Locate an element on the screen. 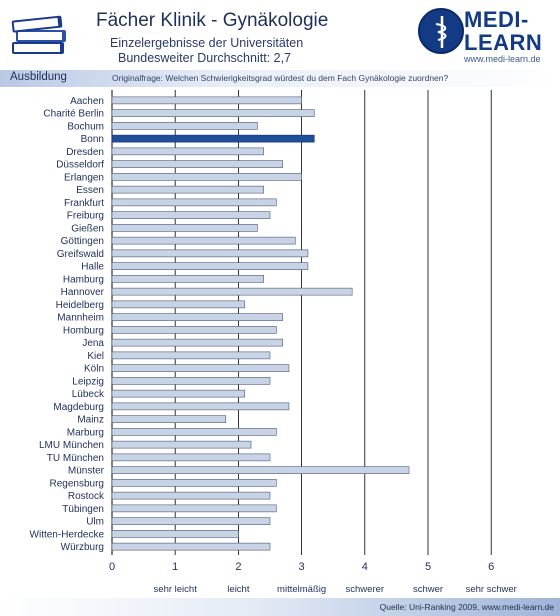 The height and width of the screenshot is (616, 560). y-tick-label: Tübingen is located at coordinates (83, 509).